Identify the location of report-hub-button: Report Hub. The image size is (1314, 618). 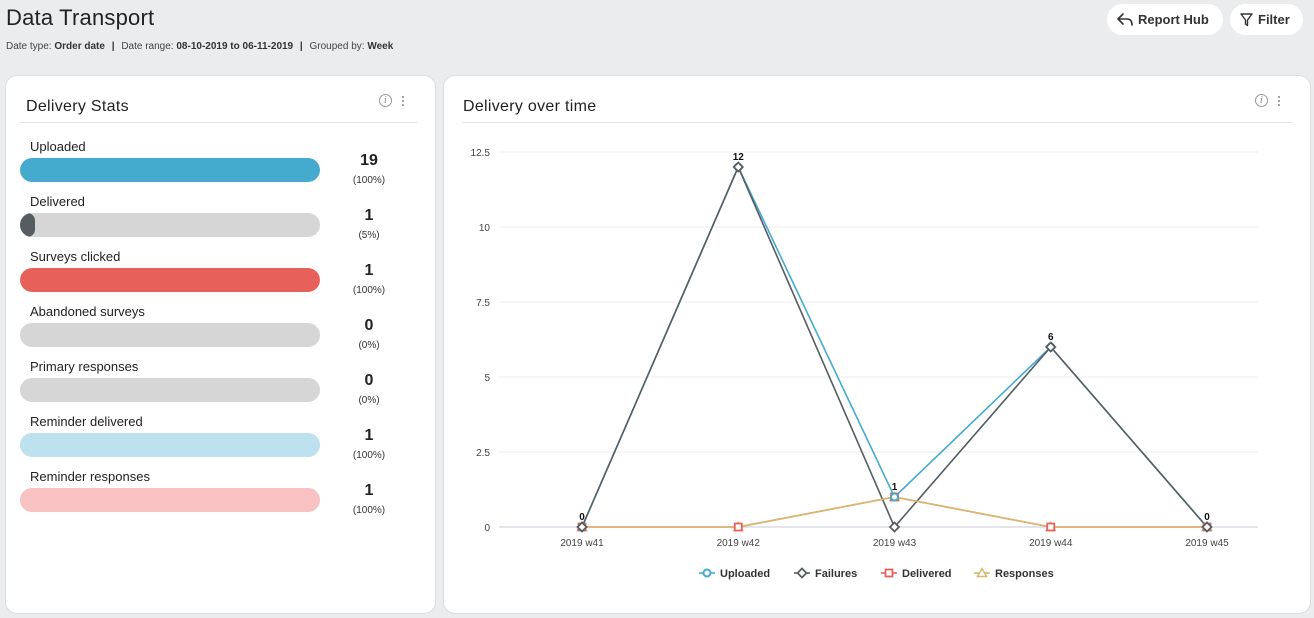
(1165, 19).